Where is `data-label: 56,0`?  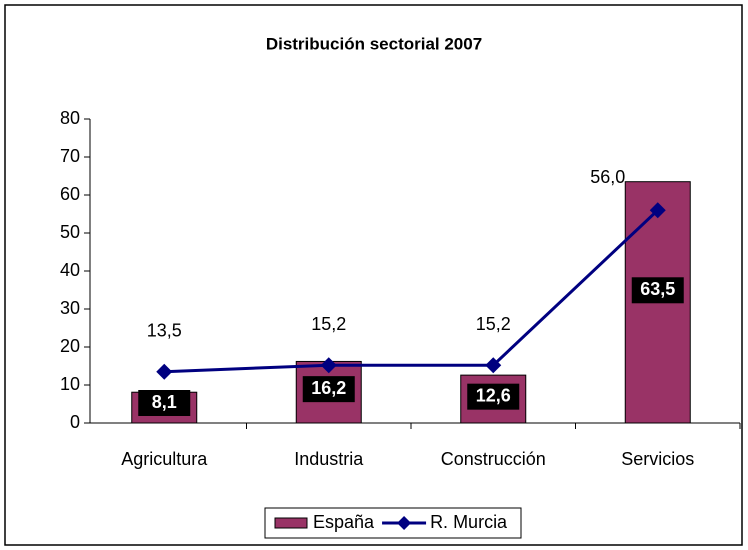 data-label: 56,0 is located at coordinates (607, 177).